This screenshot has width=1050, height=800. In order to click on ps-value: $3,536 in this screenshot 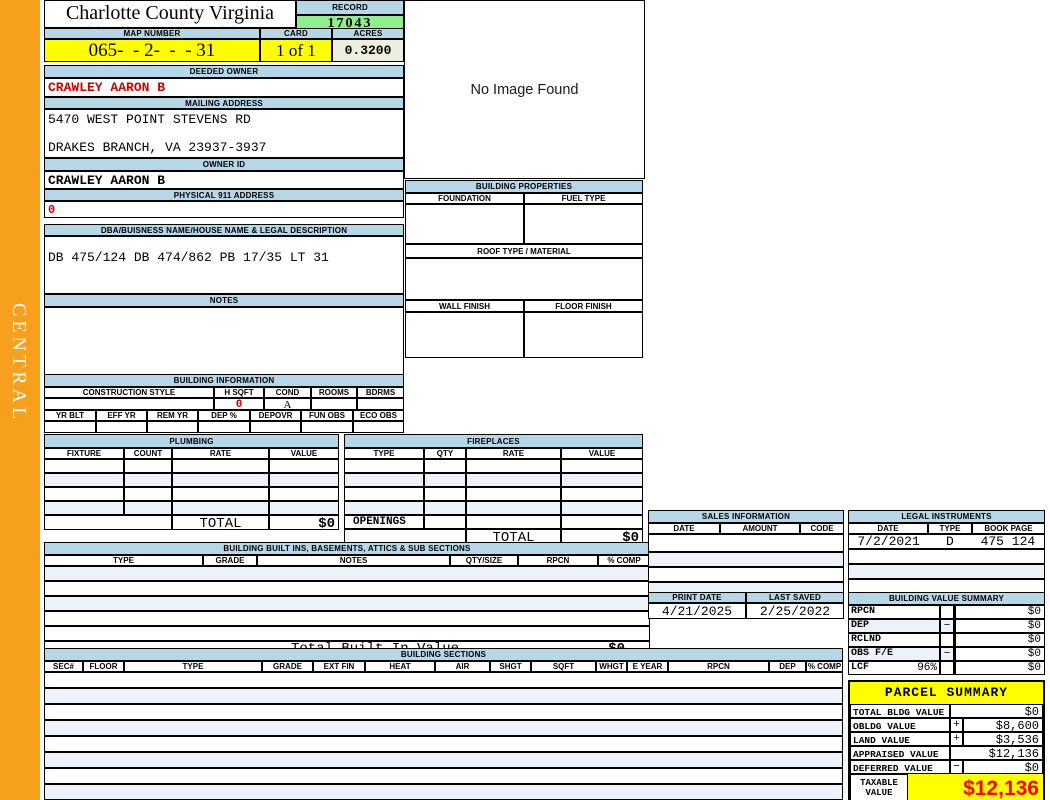, I will do `click(1003, 739)`.